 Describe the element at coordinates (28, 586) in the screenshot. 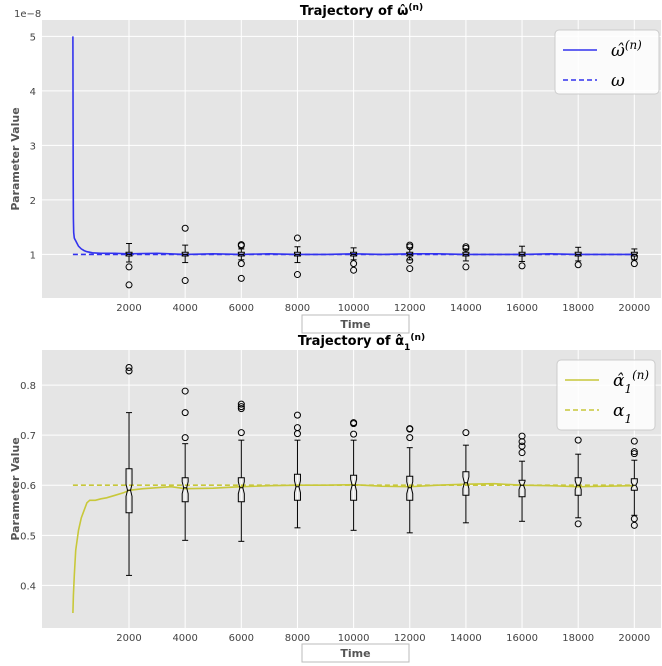

I see `y-tick-label: 0.4` at that location.